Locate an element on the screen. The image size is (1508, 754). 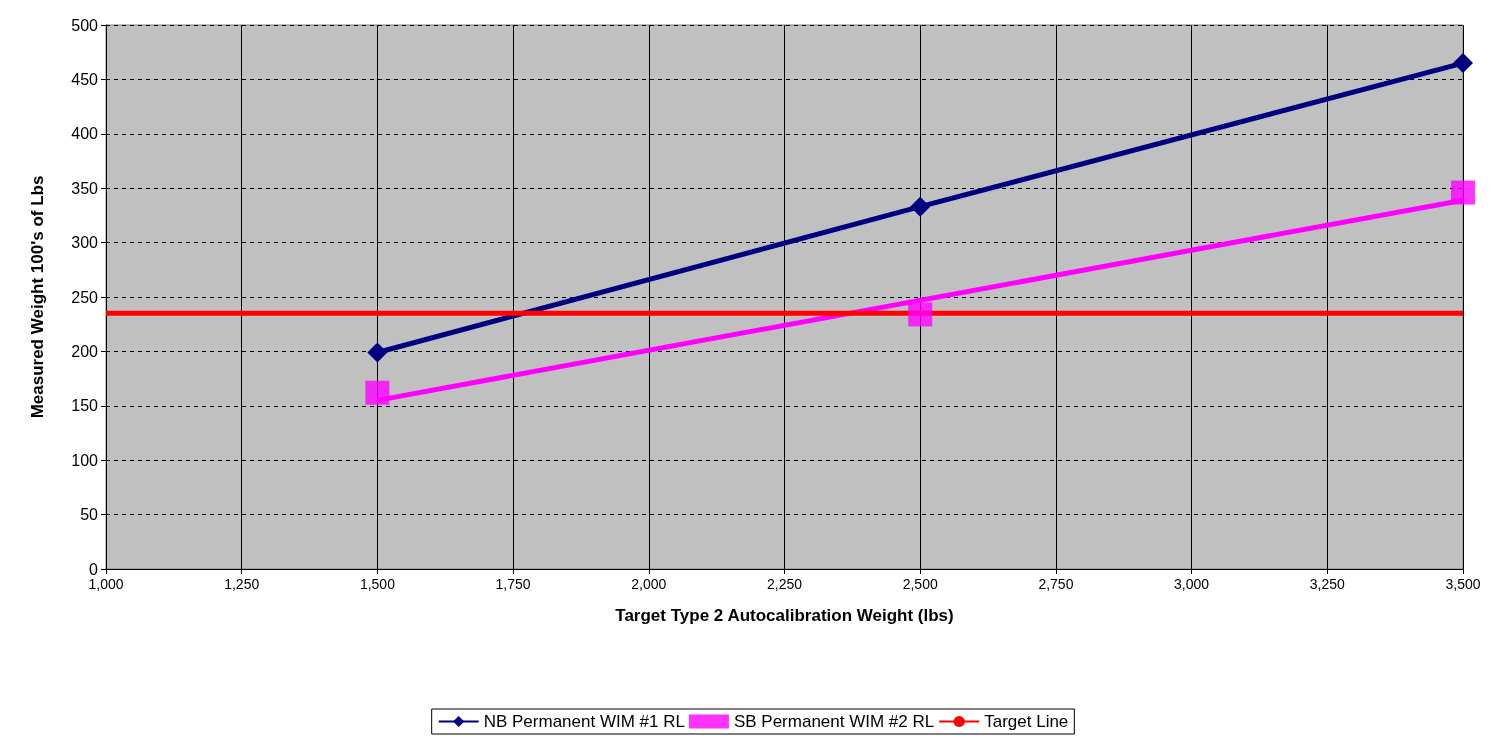
x-tick-label: 2,750 is located at coordinates (1056, 584).